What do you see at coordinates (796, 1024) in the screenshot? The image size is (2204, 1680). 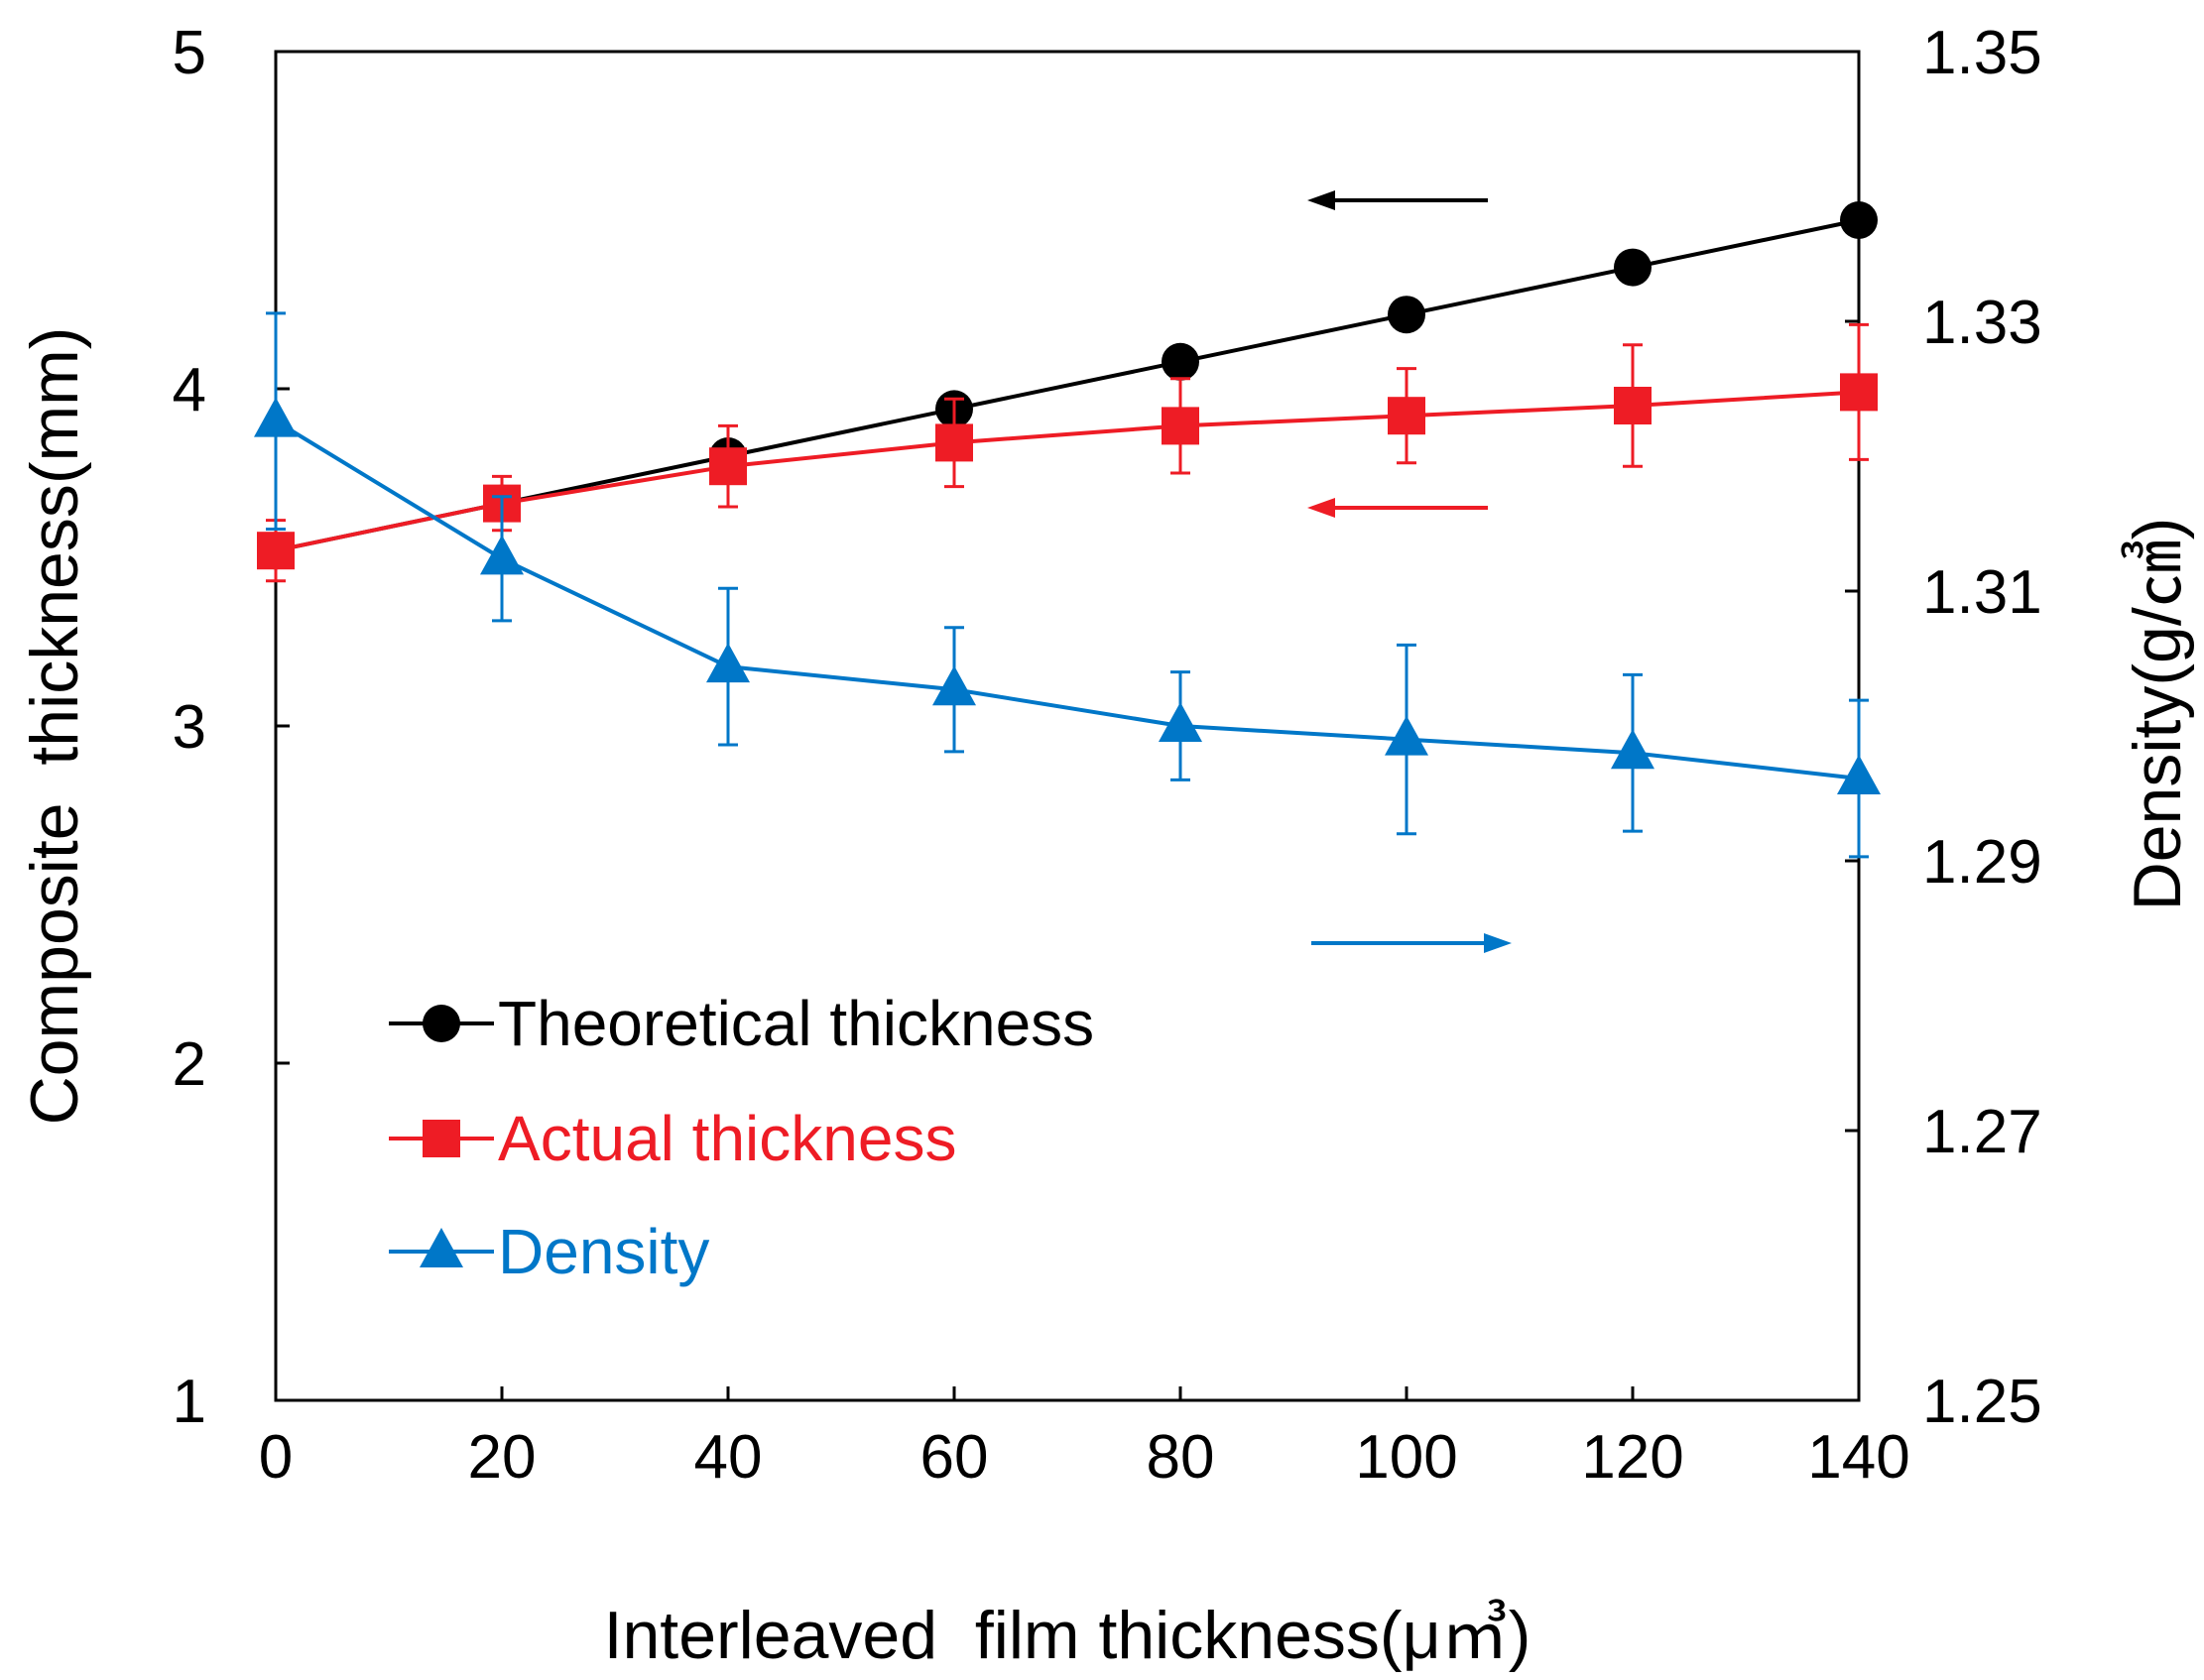 I see `legend-label: Theoretical thickness` at bounding box center [796, 1024].